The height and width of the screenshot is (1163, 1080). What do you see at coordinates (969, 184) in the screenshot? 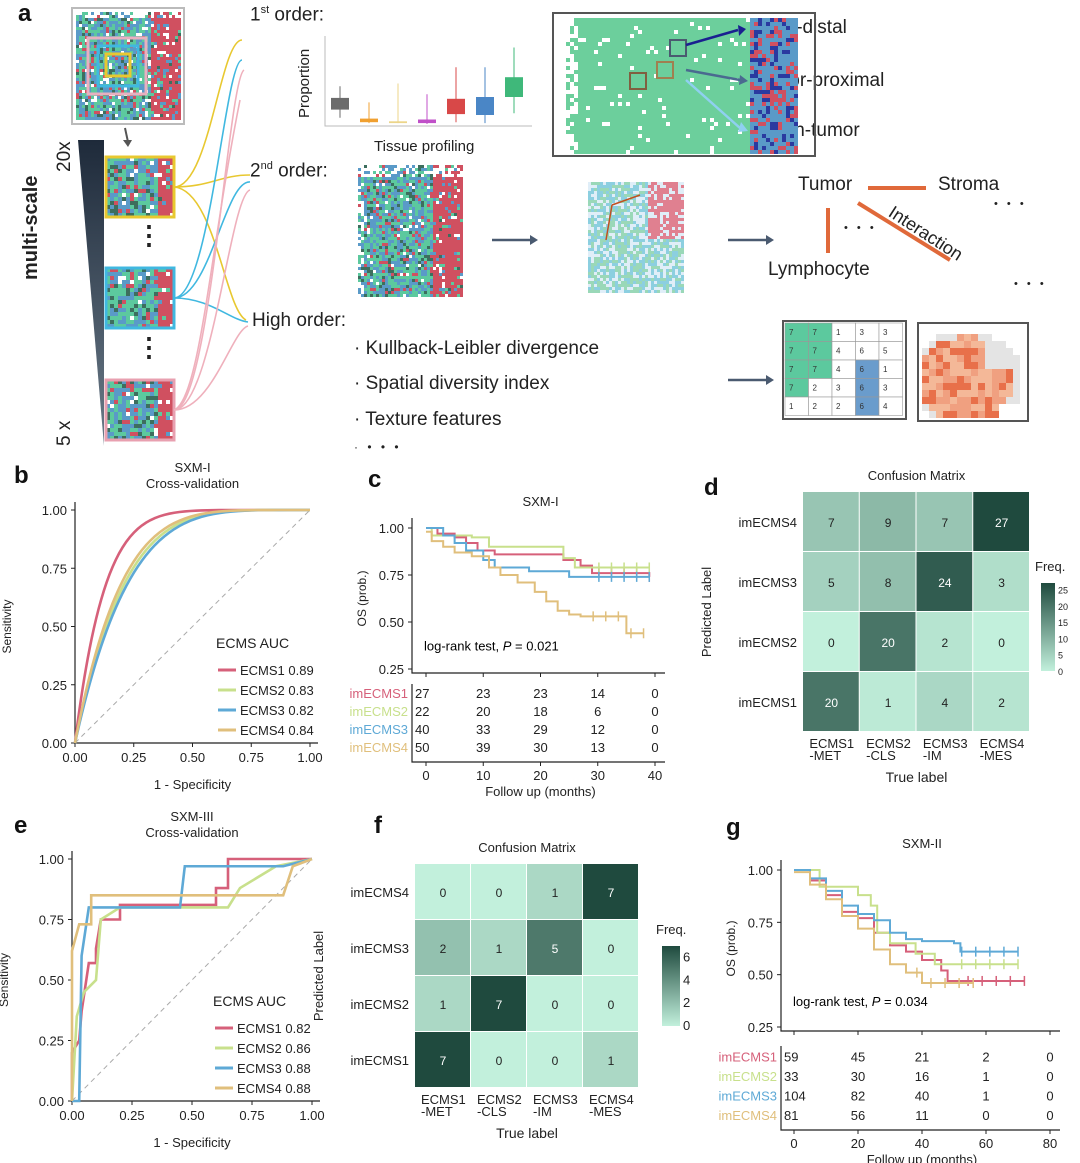
I see `node-stroma: Stroma` at bounding box center [969, 184].